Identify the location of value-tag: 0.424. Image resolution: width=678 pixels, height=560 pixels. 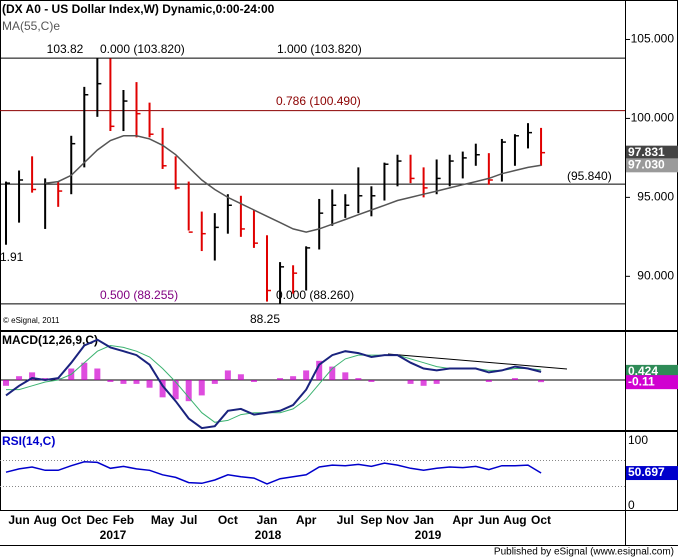
(643, 371).